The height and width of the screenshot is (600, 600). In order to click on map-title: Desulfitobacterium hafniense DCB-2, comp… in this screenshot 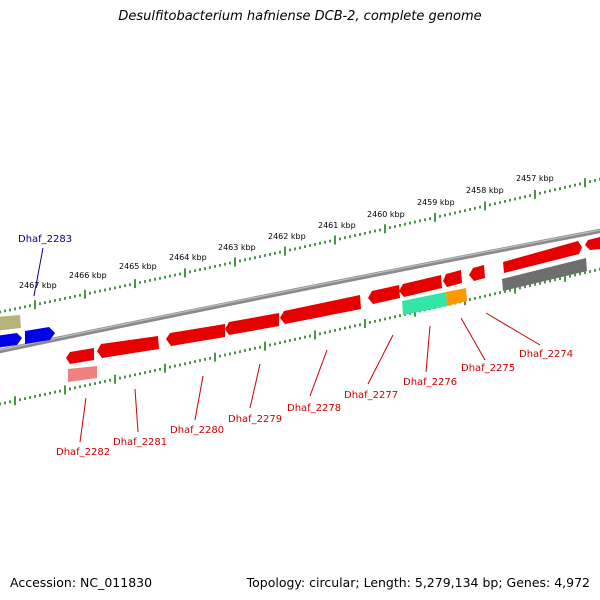, I will do `click(300, 16)`.